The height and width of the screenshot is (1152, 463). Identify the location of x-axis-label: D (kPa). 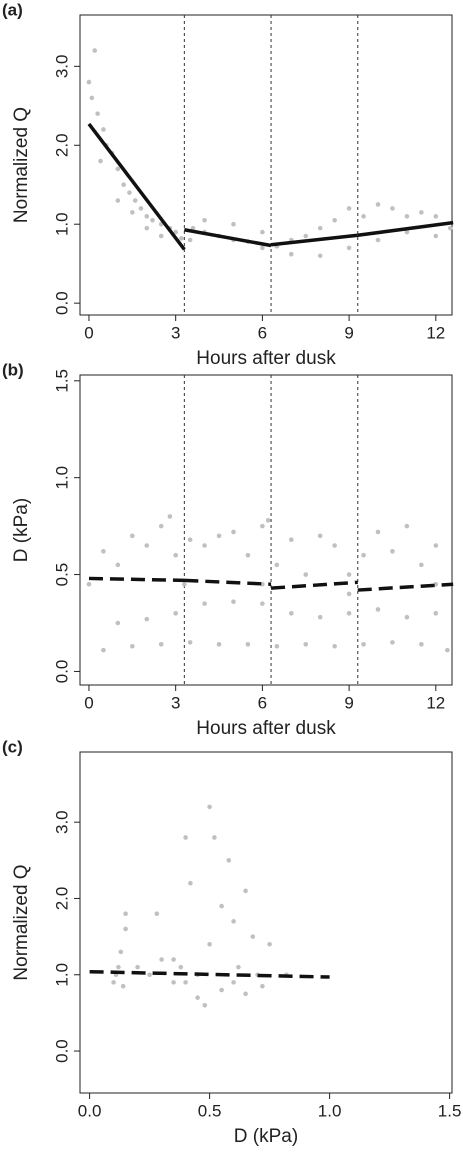
(266, 1136).